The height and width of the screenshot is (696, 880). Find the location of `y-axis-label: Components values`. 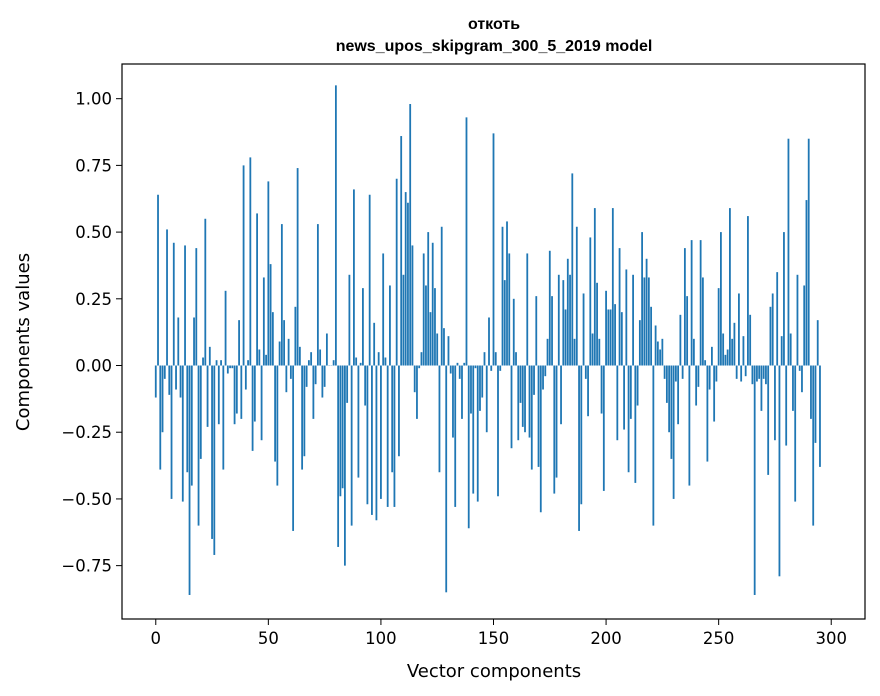

y-axis-label: Components values is located at coordinates (23, 342).